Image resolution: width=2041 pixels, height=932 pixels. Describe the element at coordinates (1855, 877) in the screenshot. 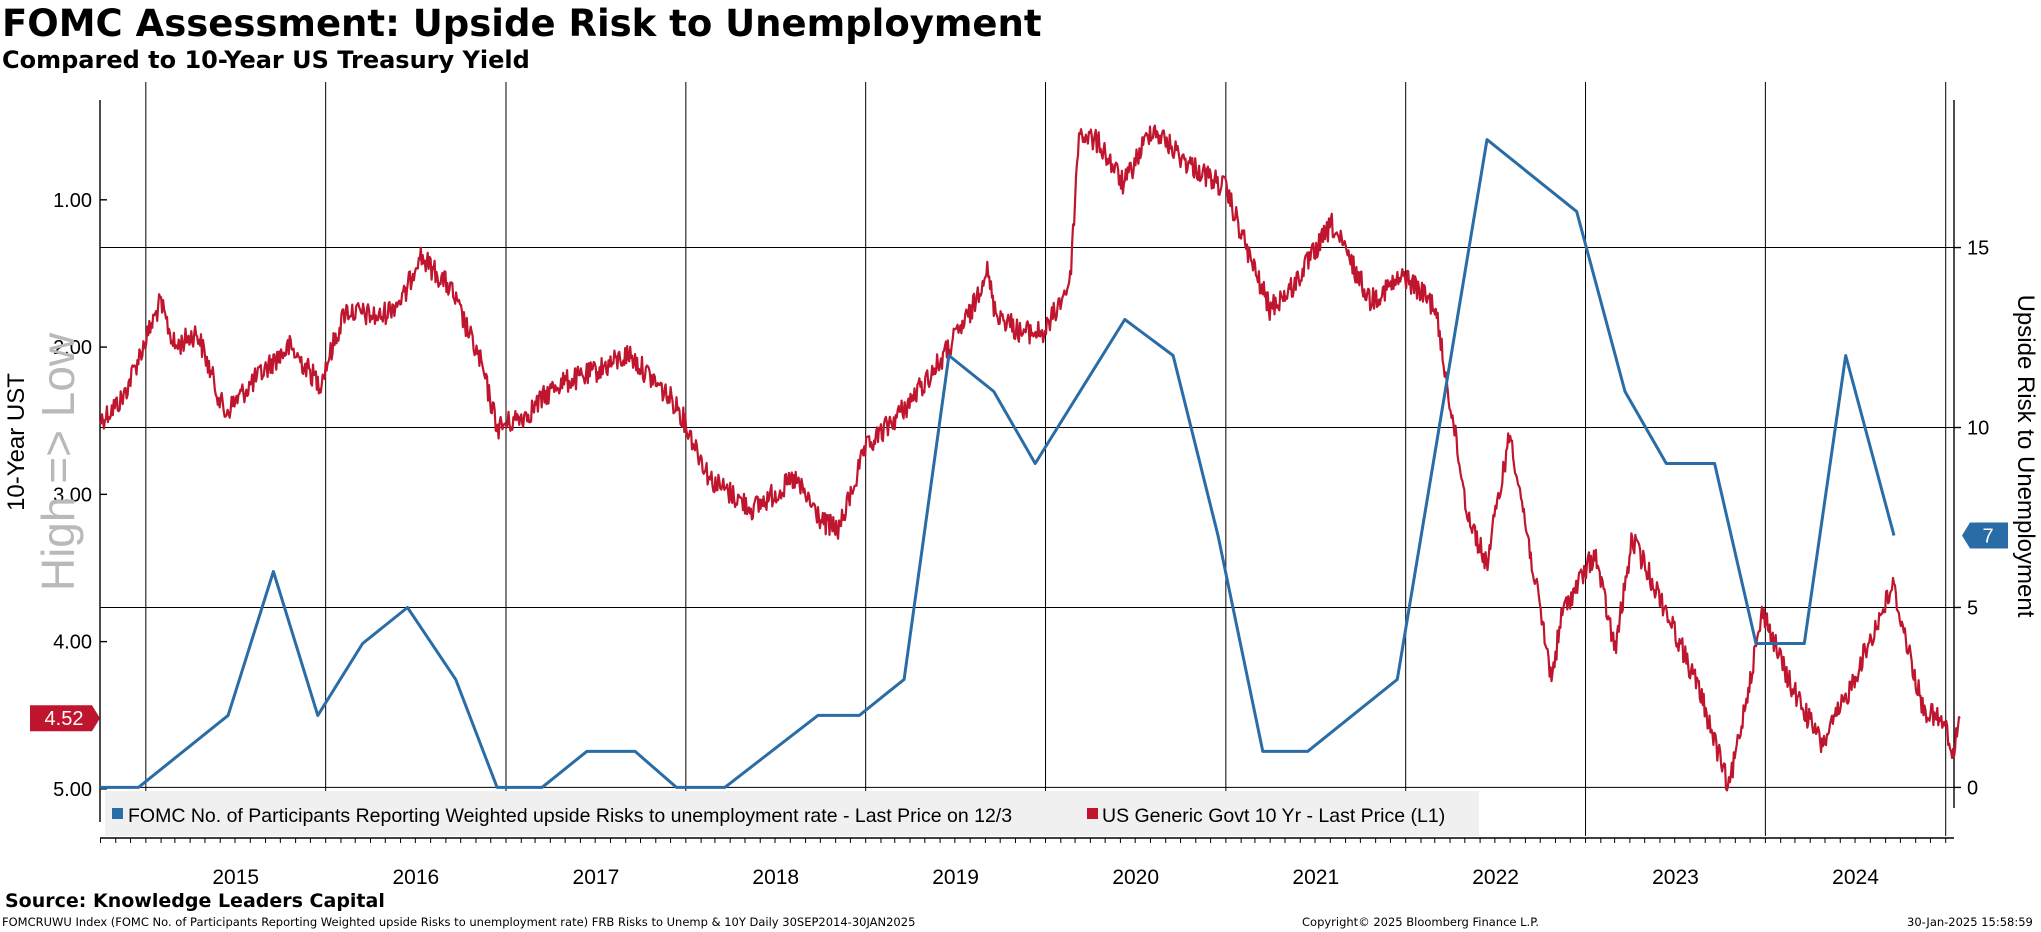

I see `x-tick-label: 2024` at that location.